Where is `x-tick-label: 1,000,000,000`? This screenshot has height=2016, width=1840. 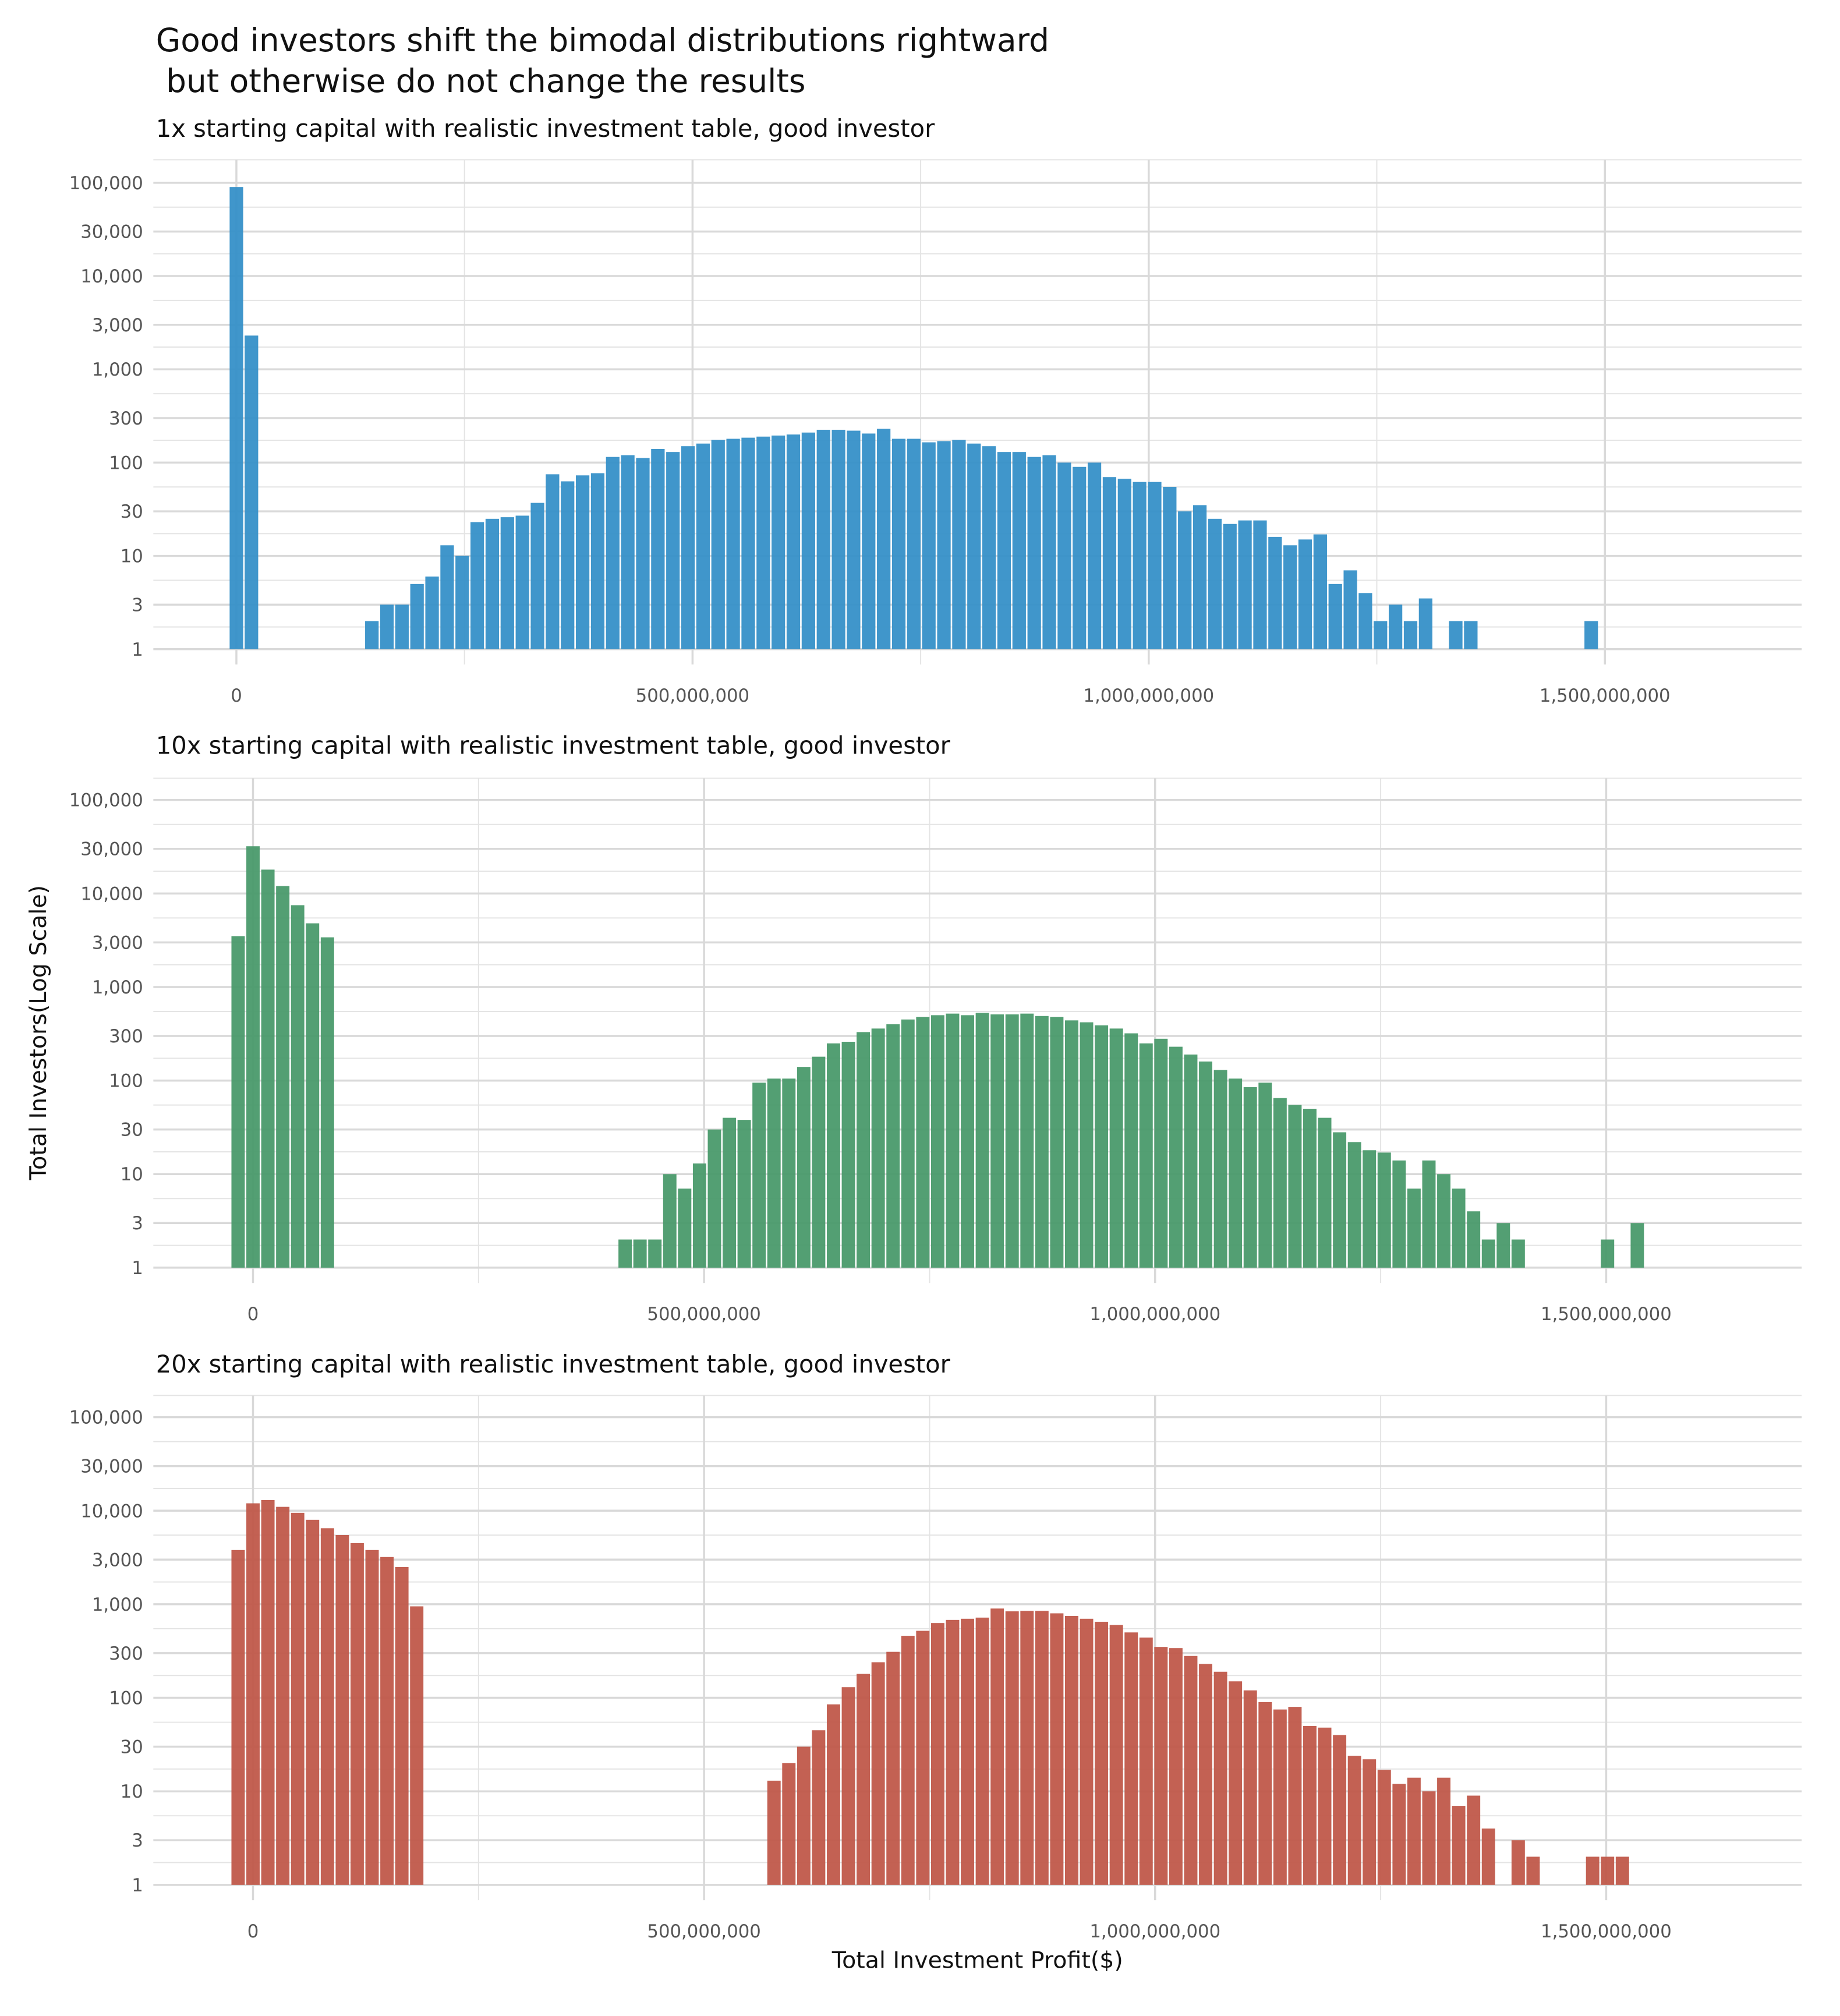
x-tick-label: 1,000,000,000 is located at coordinates (1154, 1931).